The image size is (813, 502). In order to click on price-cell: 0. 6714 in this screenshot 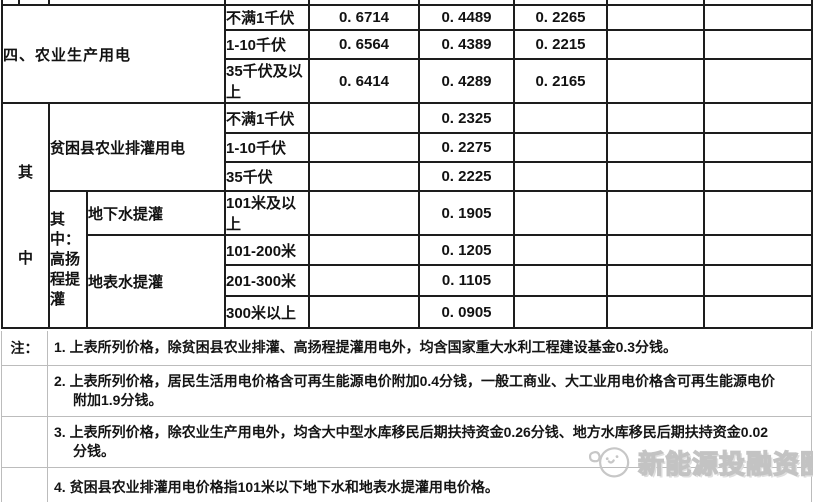, I will do `click(364, 17)`.